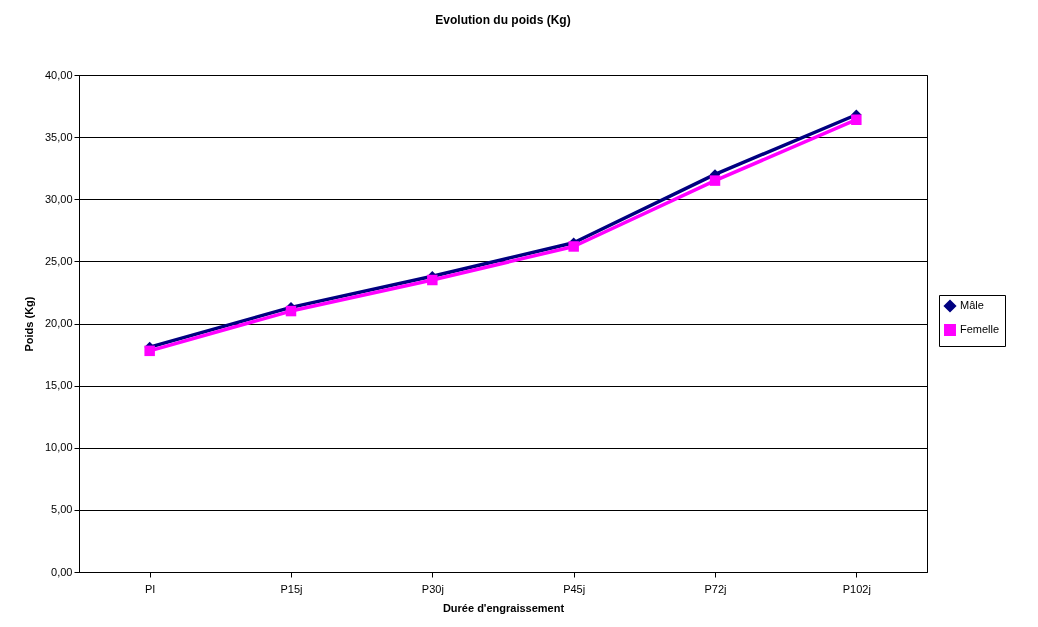  What do you see at coordinates (972, 305) in the screenshot?
I see `legend-label: Mâle` at bounding box center [972, 305].